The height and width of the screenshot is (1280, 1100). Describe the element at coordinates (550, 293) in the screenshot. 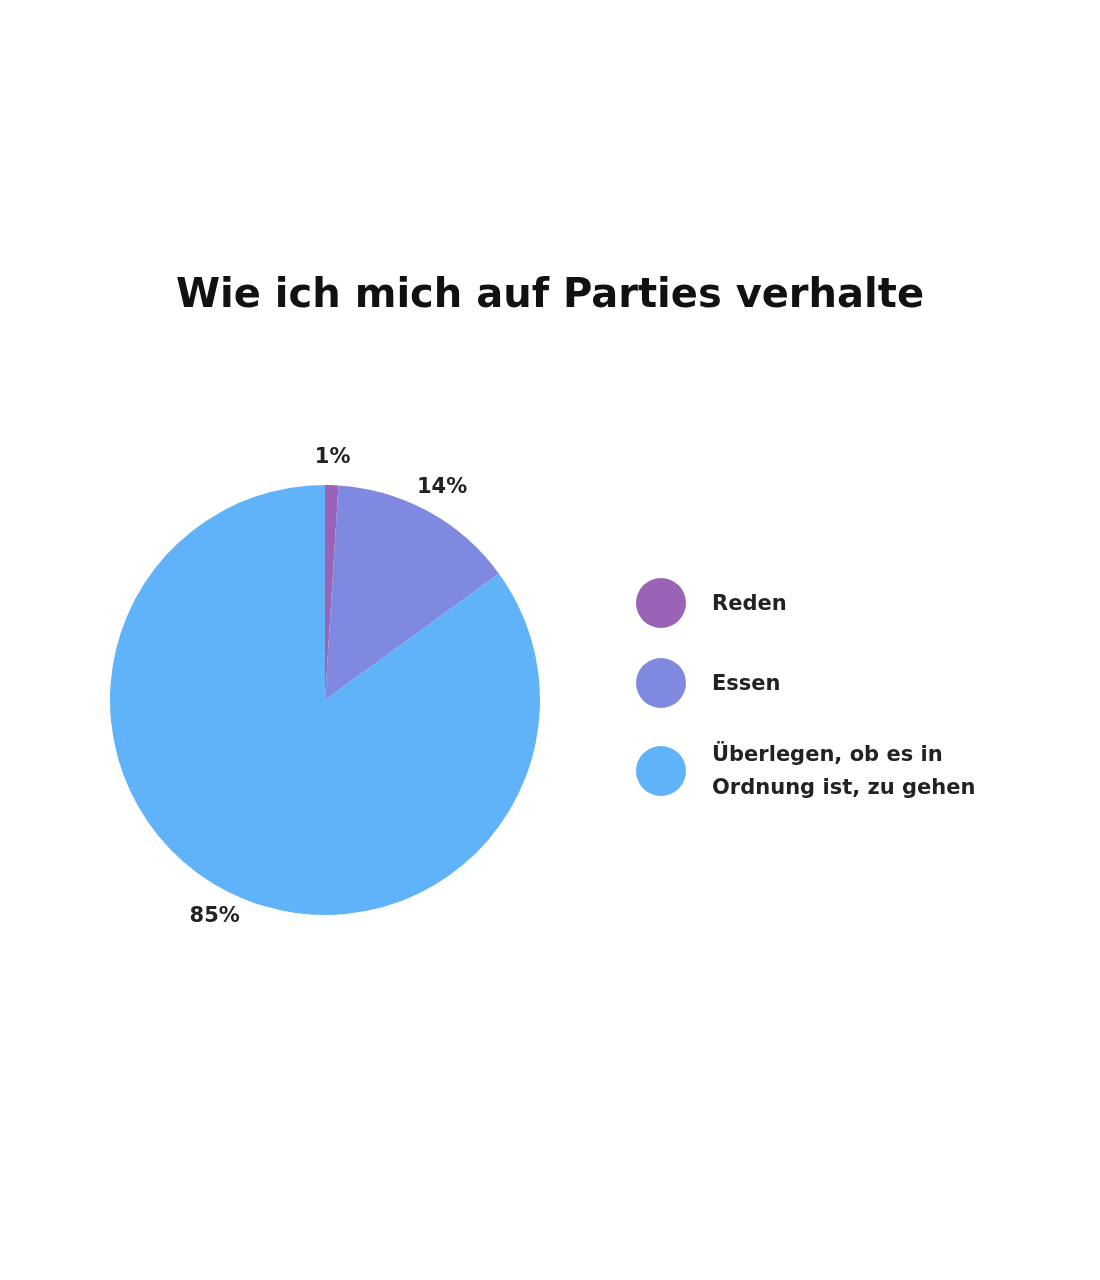

I see `chart-title: Wie ich mich auf Parties verhalte` at that location.